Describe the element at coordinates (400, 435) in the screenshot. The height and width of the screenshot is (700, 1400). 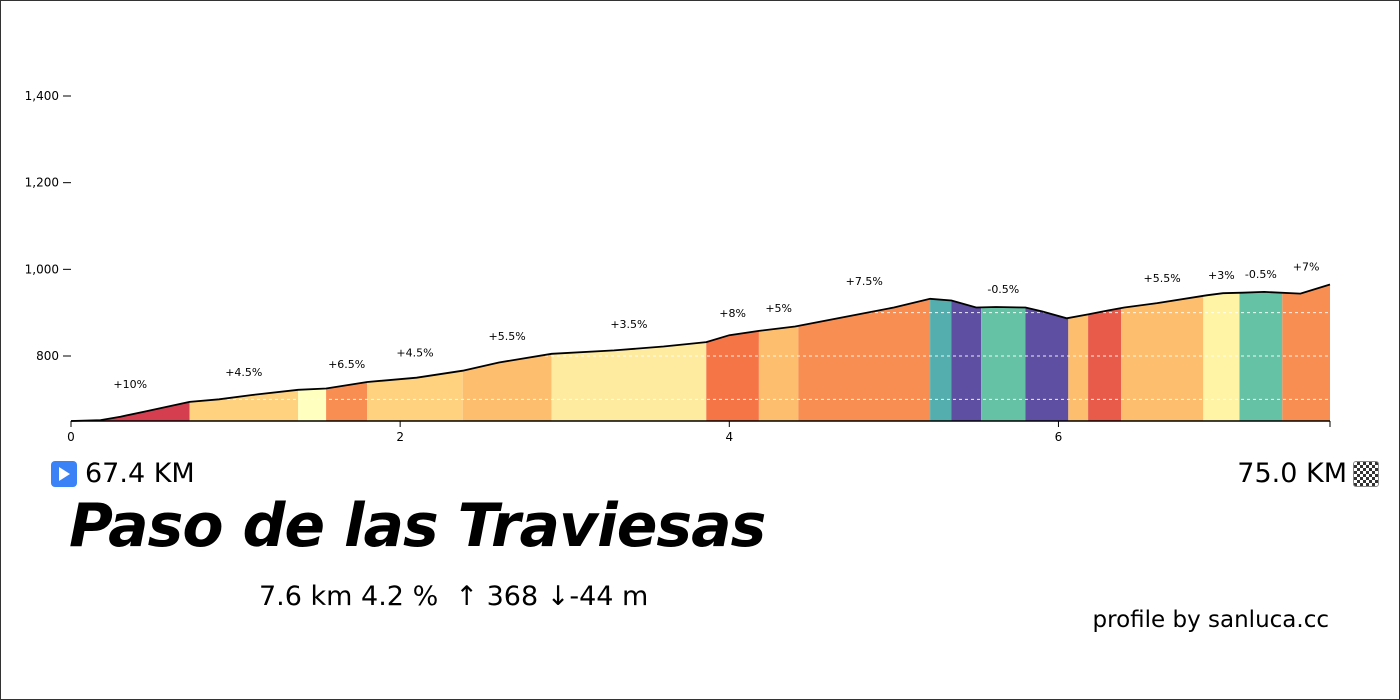
I see `x-tick-label: 2` at that location.